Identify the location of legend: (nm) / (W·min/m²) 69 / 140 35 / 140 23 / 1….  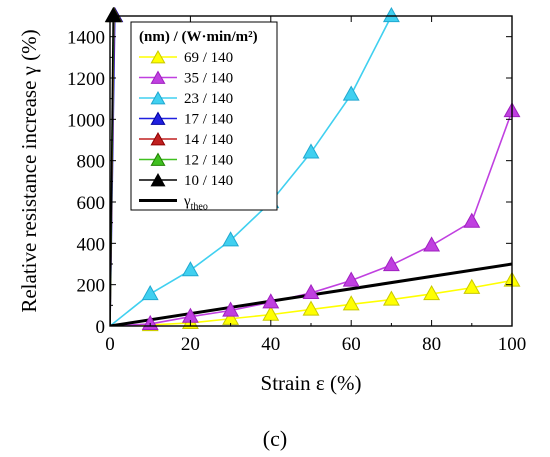
(204, 117).